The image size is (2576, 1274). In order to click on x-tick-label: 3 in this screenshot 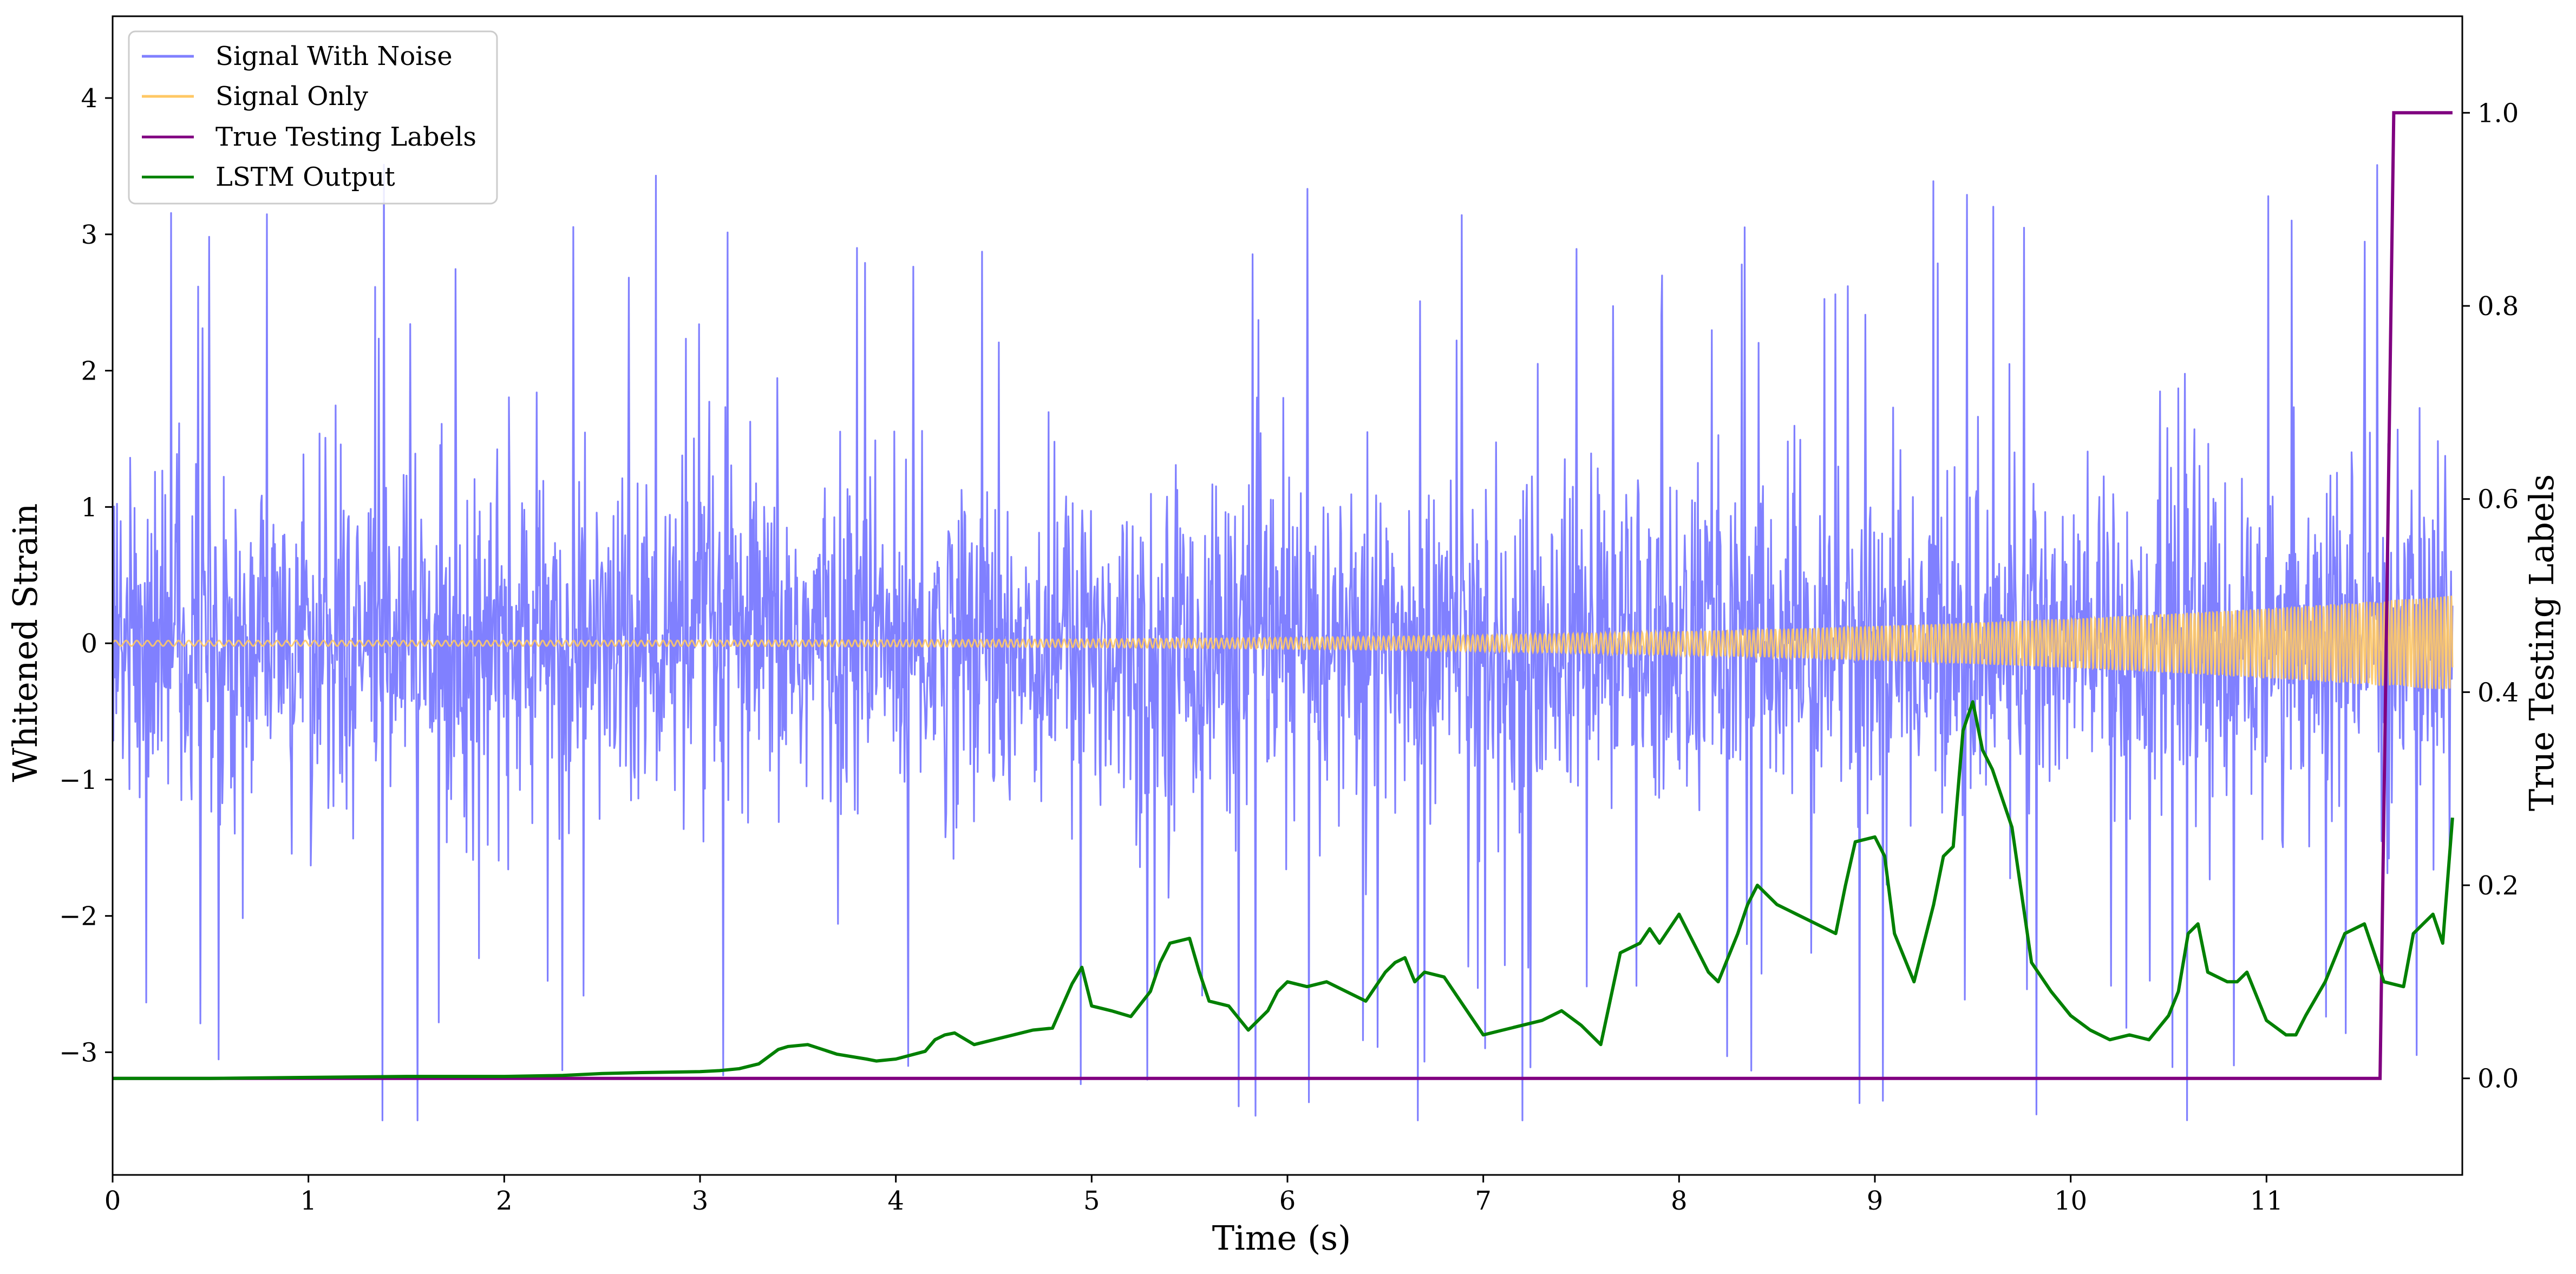, I will do `click(700, 1201)`.